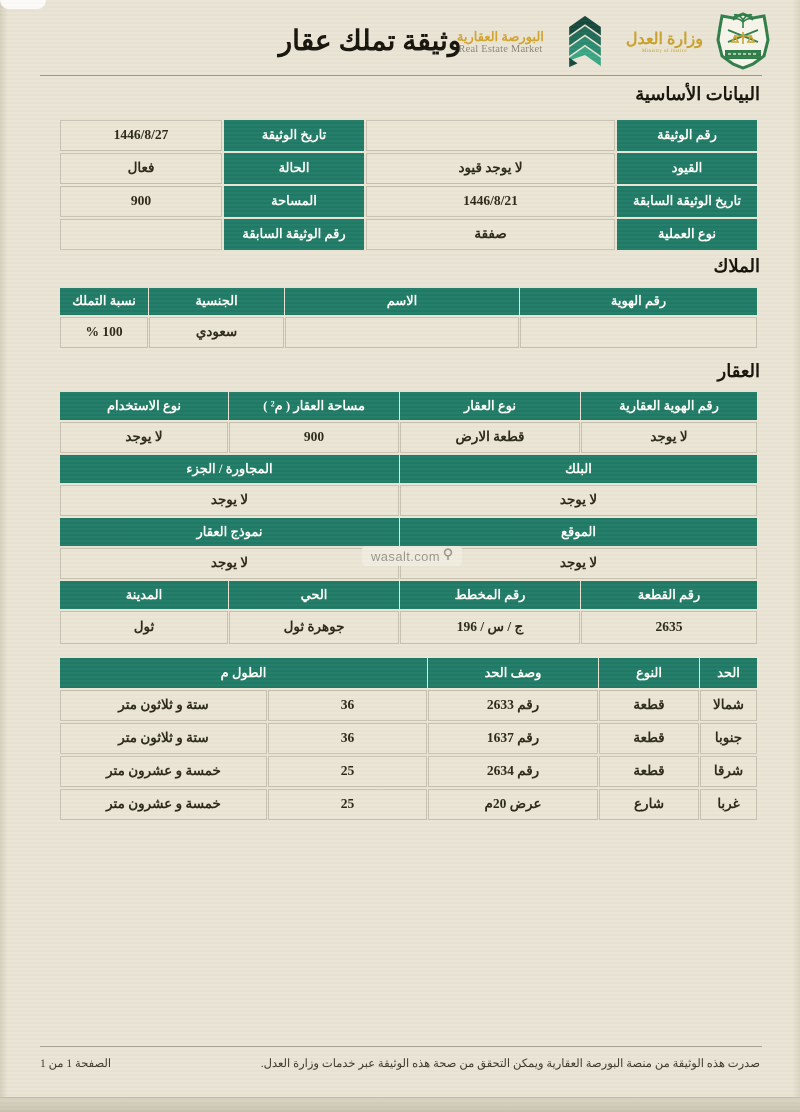  I want to click on property-value: قطعة الارض, so click(490, 437).